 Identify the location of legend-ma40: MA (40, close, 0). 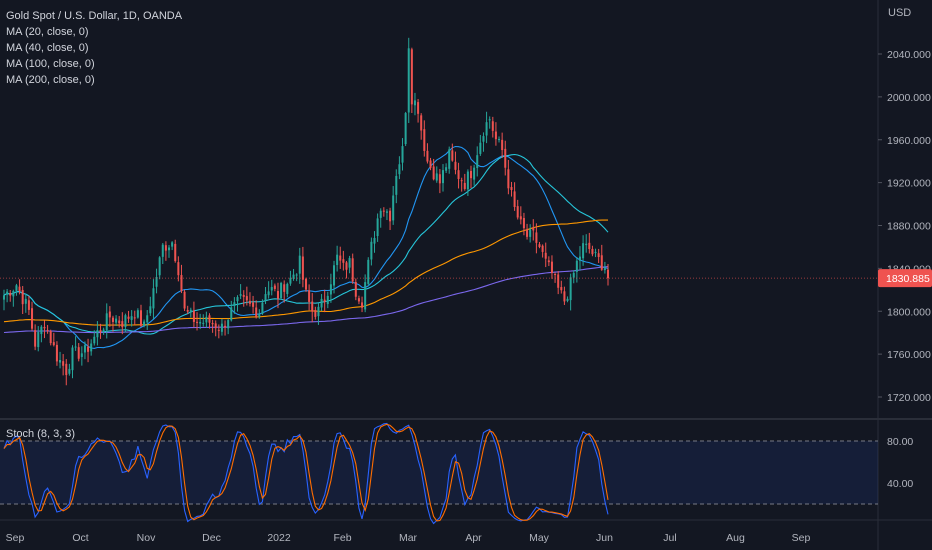
(47, 48).